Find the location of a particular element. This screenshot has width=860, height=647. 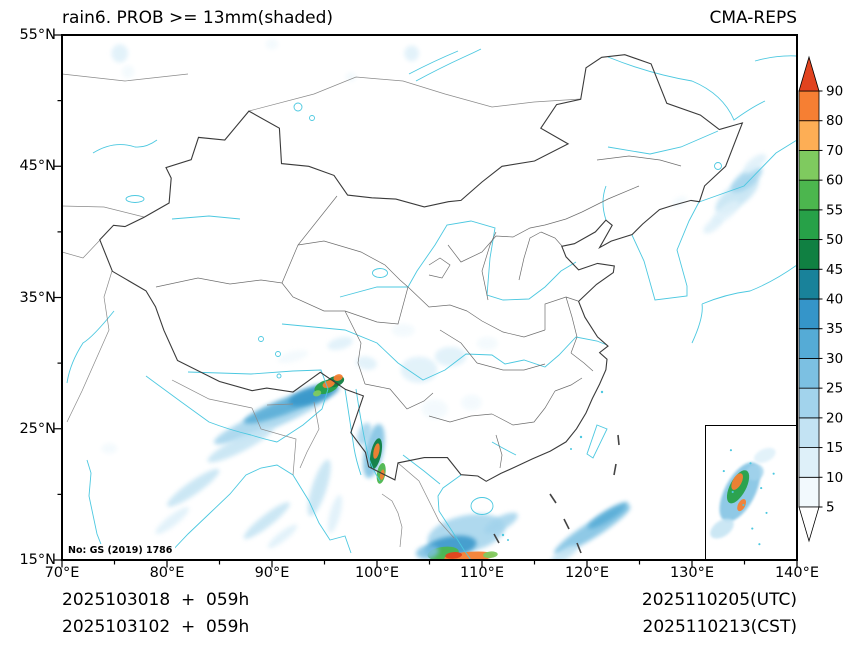

colorbar-tick-label: 30 is located at coordinates (834, 359).